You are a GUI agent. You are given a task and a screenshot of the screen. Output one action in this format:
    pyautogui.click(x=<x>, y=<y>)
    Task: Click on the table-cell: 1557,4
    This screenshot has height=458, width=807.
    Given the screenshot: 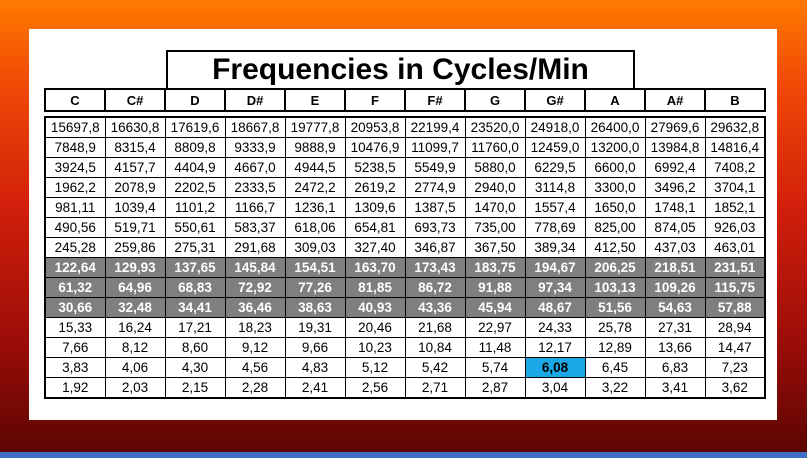 What is the action you would take?
    pyautogui.click(x=555, y=207)
    